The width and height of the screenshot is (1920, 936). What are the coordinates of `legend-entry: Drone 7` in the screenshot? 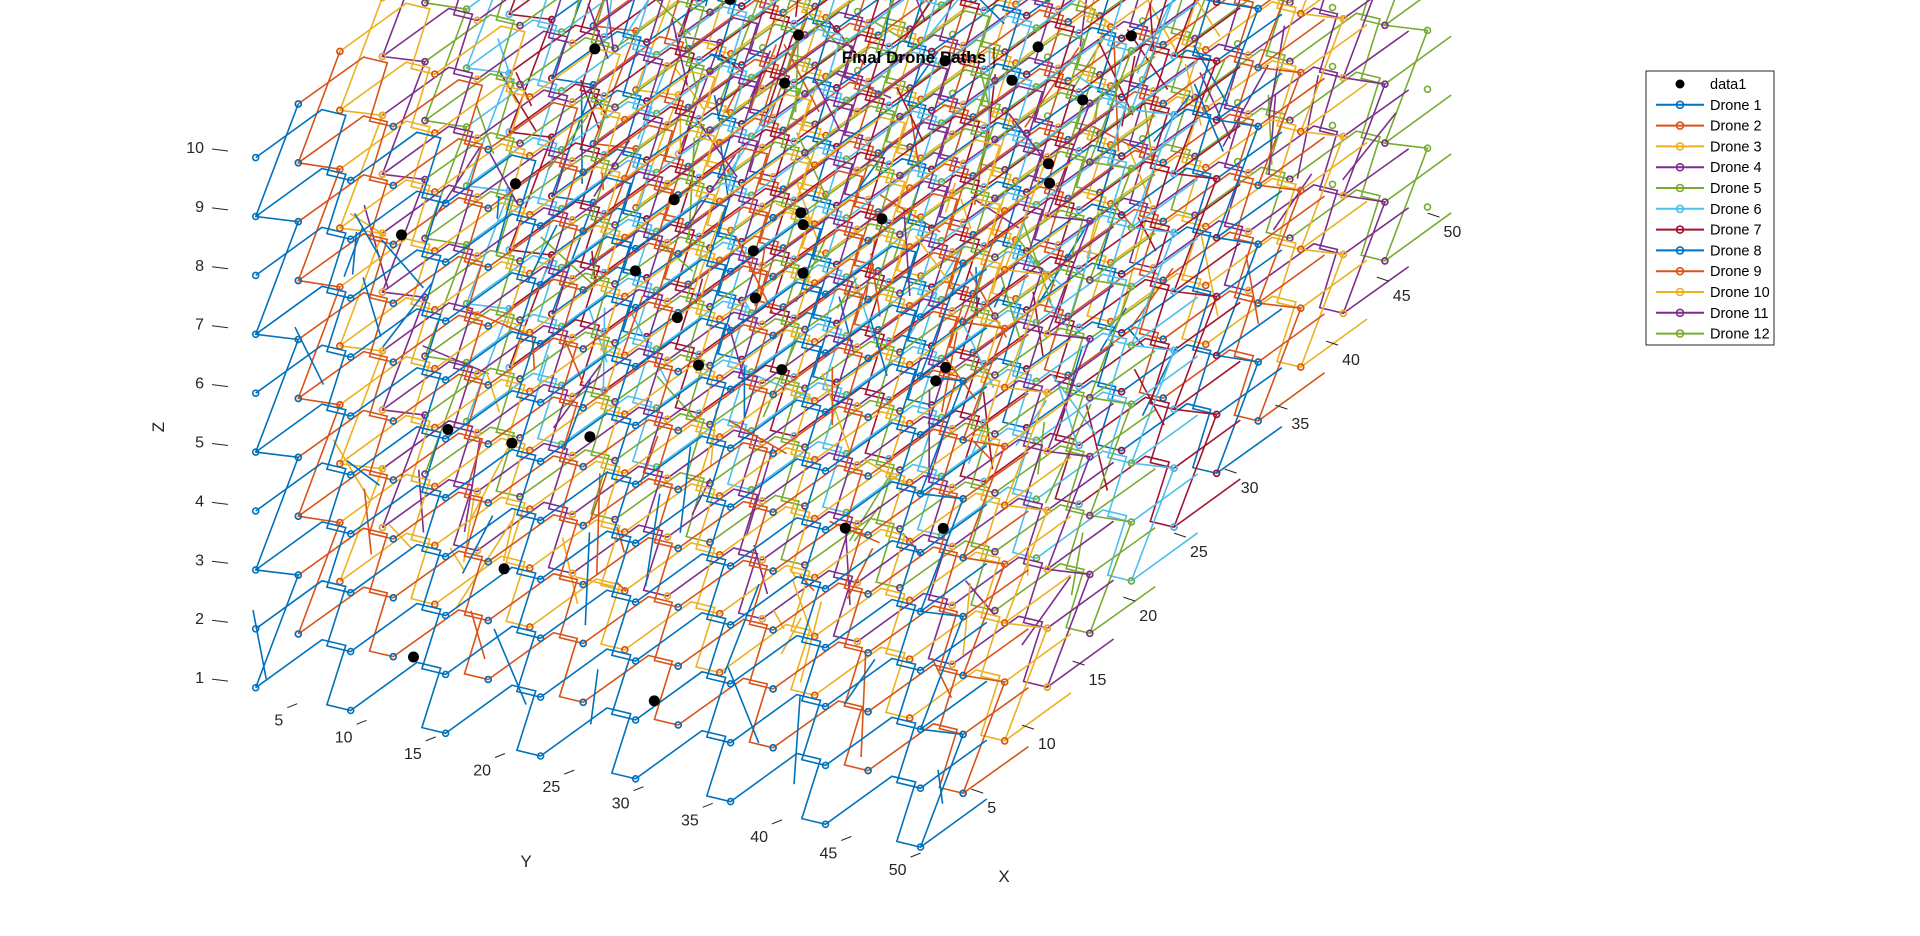 It's located at (1709, 231).